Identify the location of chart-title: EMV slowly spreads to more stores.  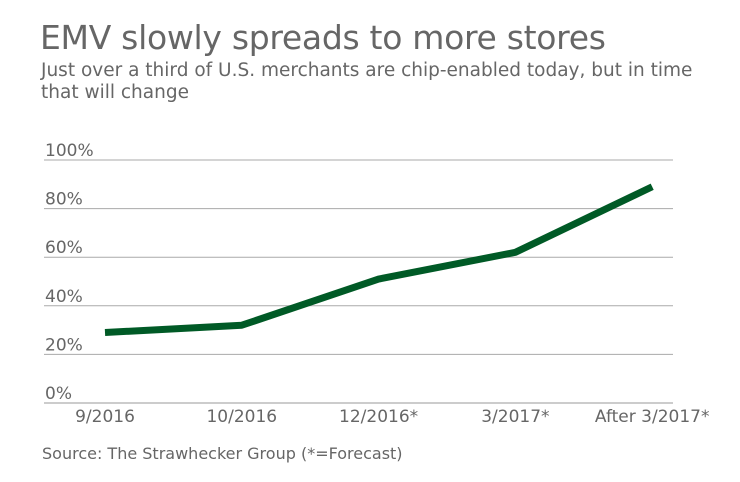
(323, 37).